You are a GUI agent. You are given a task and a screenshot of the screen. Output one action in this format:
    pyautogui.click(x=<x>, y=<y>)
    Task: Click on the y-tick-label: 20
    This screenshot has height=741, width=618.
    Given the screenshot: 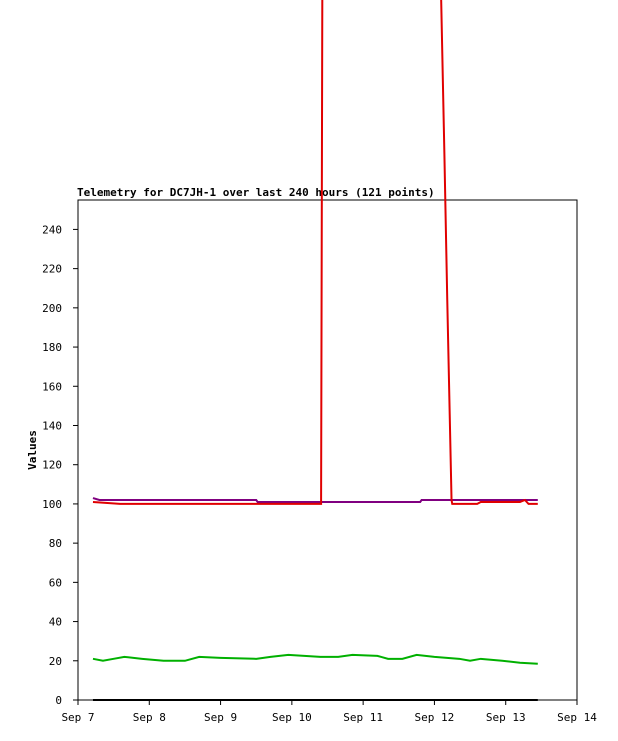 What is the action you would take?
    pyautogui.click(x=55, y=661)
    